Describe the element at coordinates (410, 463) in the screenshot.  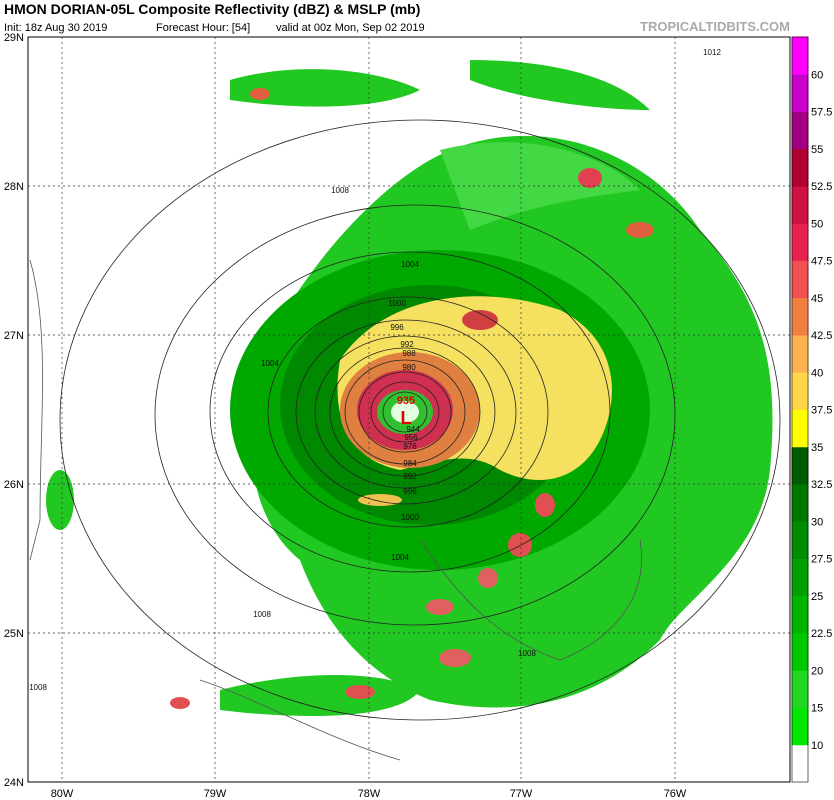
I see `isobar-label: 984` at that location.